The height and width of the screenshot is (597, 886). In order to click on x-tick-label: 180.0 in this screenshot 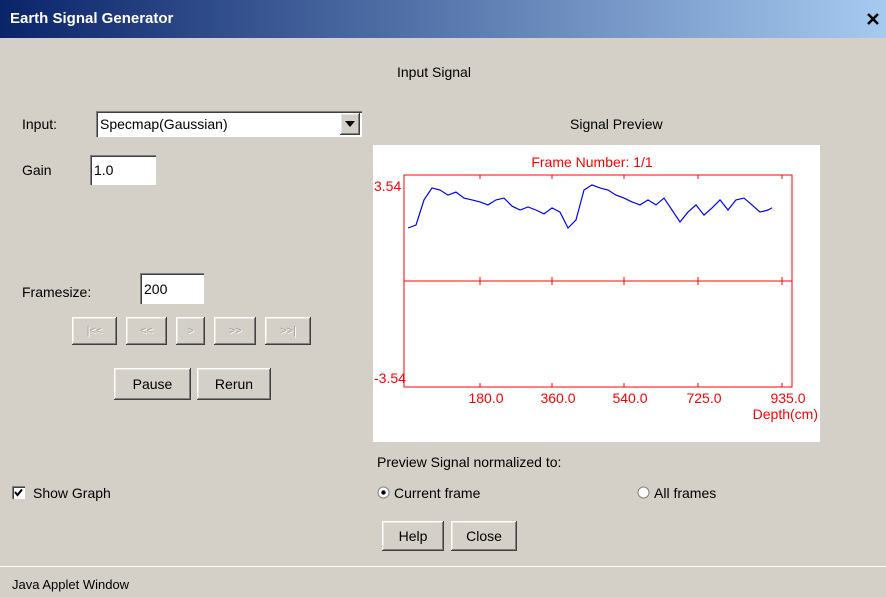, I will do `click(485, 398)`.